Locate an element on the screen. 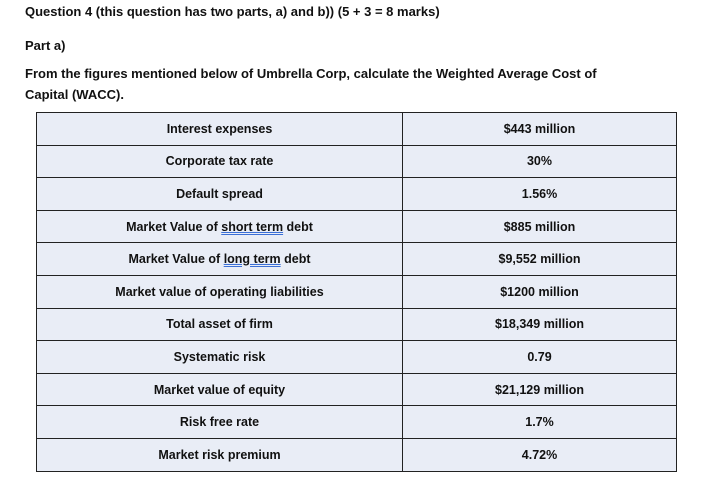 The width and height of the screenshot is (725, 492). instruction-line-2: Capital (WACC). is located at coordinates (74, 94).